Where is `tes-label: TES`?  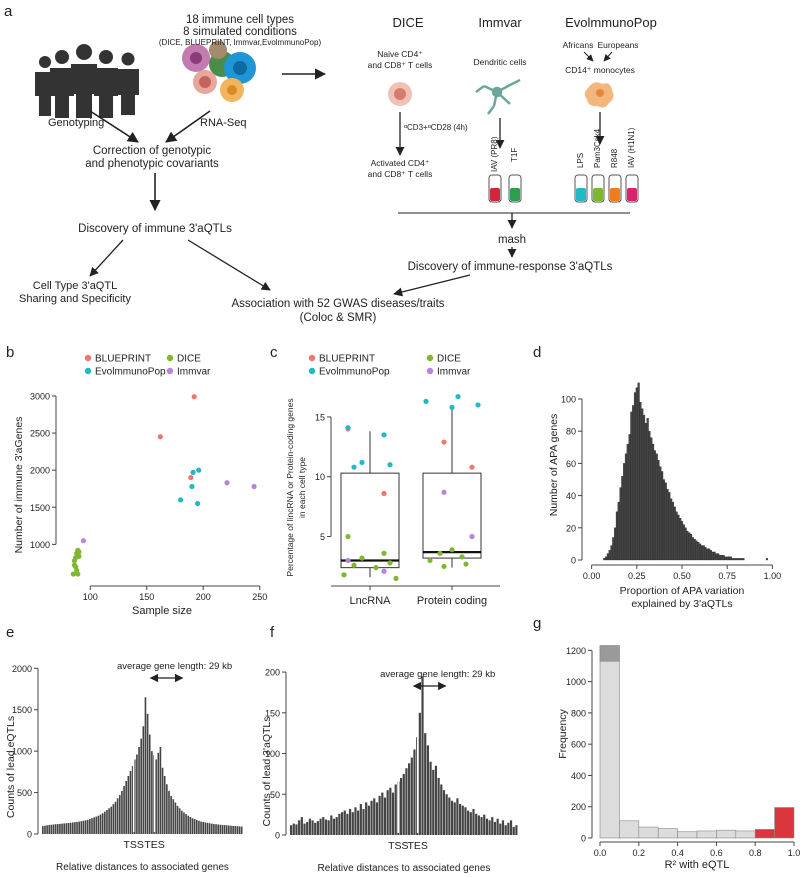 tes-label: TES is located at coordinates (417, 846).